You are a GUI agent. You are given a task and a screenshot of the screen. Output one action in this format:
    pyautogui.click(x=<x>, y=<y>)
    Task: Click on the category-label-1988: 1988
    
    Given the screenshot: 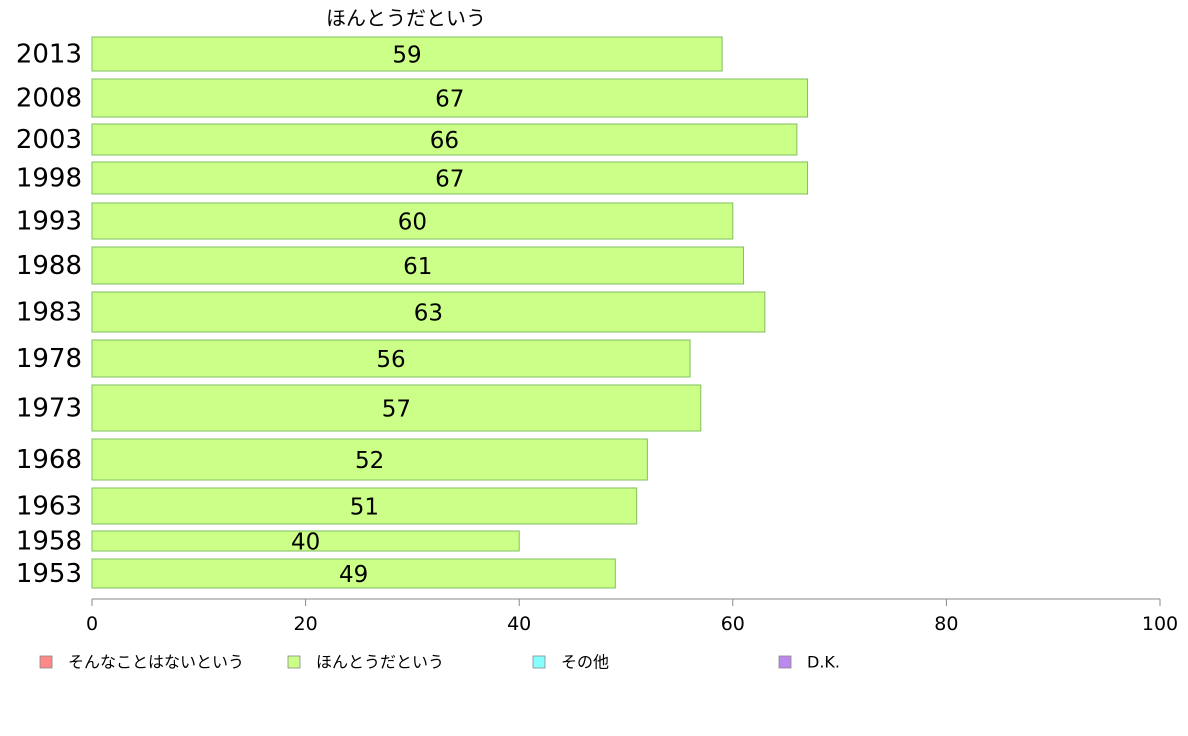 What is the action you would take?
    pyautogui.click(x=49, y=266)
    